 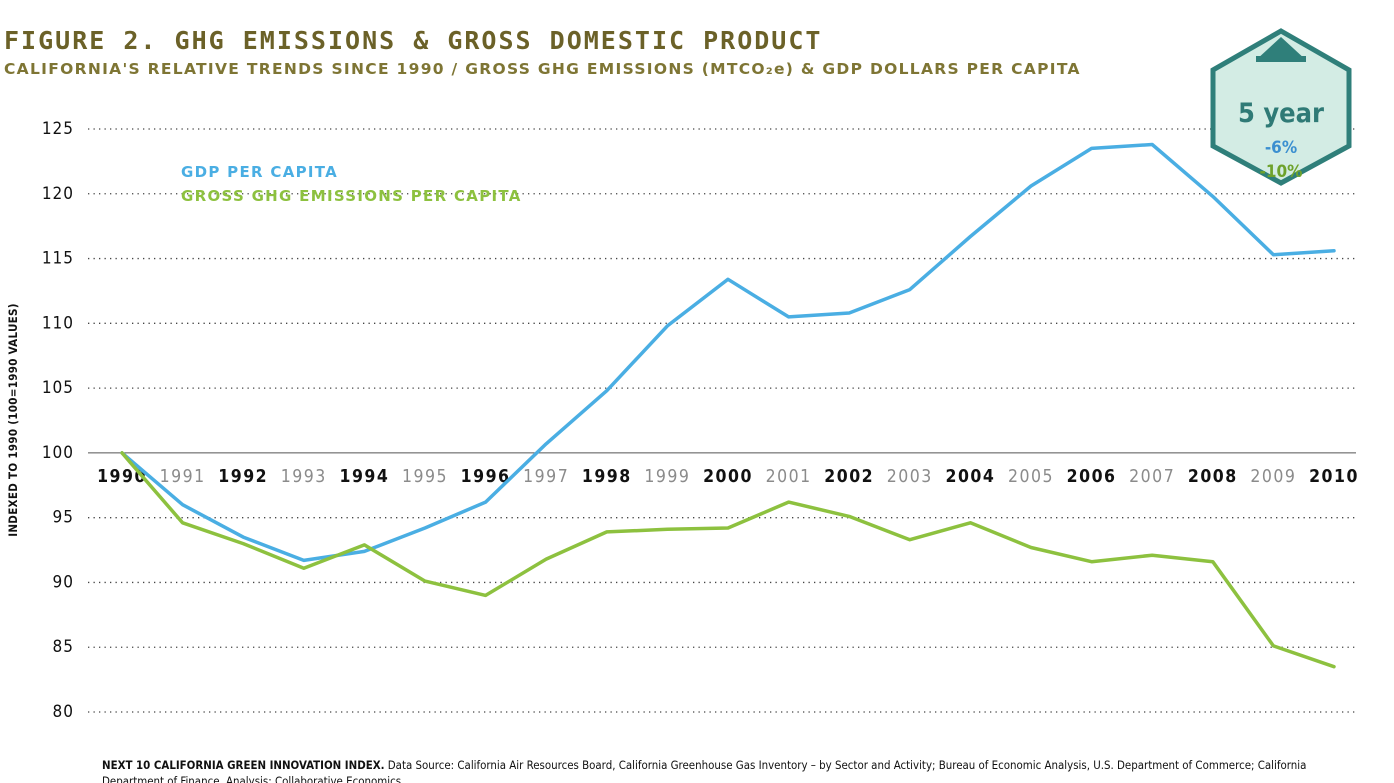 What do you see at coordinates (58, 453) in the screenshot?
I see `y-tick-label: 100` at bounding box center [58, 453].